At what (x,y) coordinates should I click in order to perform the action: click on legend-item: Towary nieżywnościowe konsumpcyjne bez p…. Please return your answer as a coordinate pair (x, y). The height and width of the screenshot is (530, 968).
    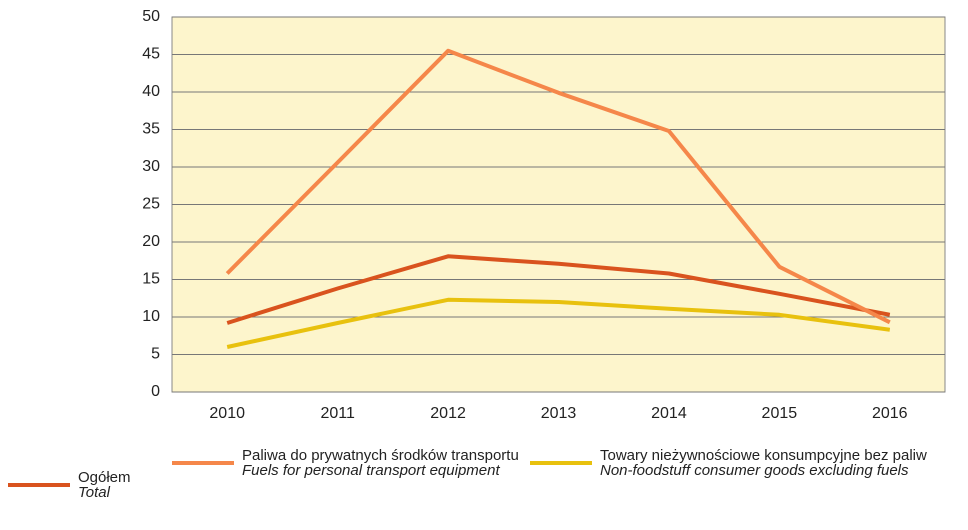
    Looking at the image, I should click on (749, 463).